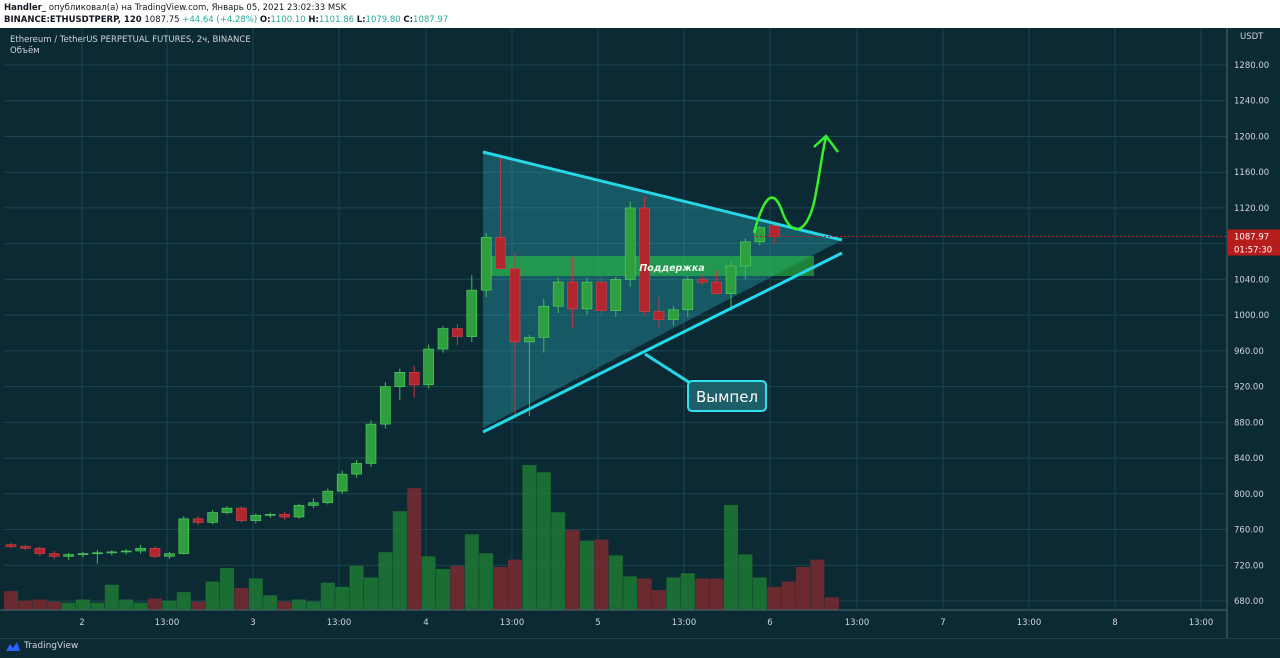  Describe the element at coordinates (25, 51) in the screenshot. I see `volume-label: Объём` at that location.